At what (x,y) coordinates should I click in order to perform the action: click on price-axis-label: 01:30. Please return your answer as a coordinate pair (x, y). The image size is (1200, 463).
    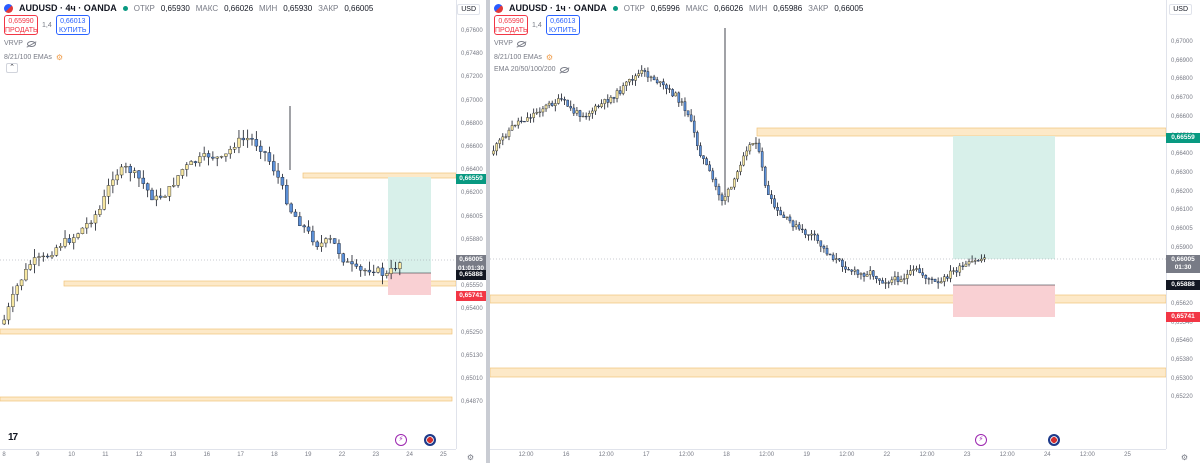
    Looking at the image, I should click on (1183, 268).